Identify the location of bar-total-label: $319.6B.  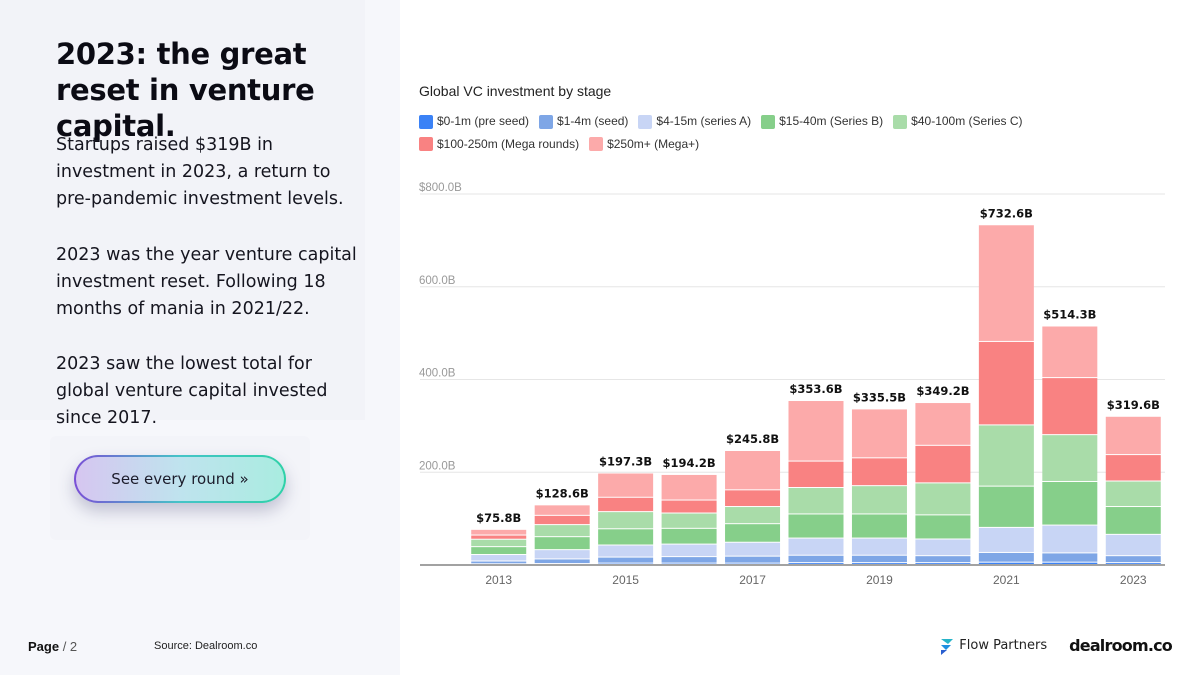
(1133, 405).